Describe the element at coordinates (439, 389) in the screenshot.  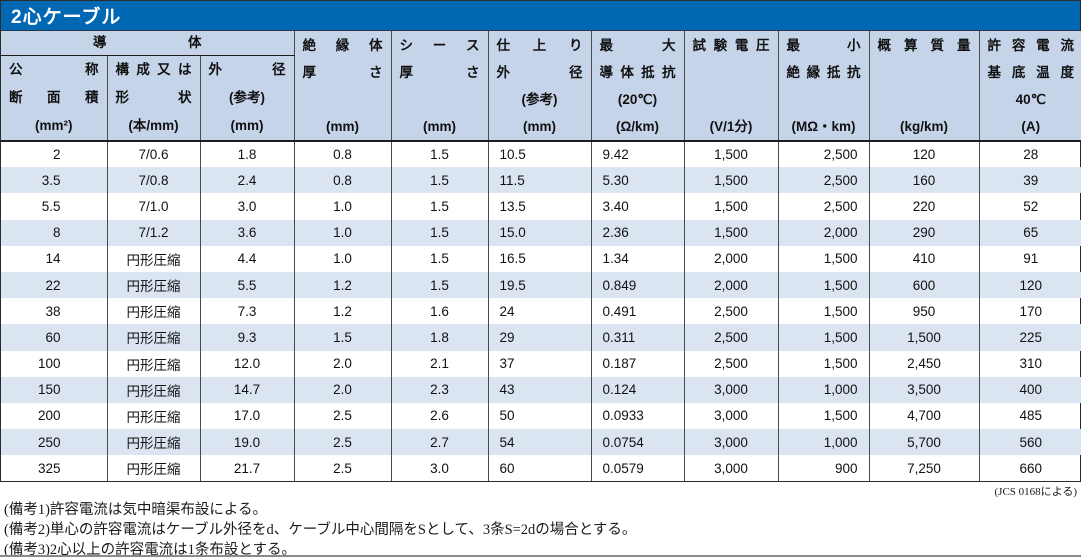
I see `table-cell-sheath-thickness: 2.3` at that location.